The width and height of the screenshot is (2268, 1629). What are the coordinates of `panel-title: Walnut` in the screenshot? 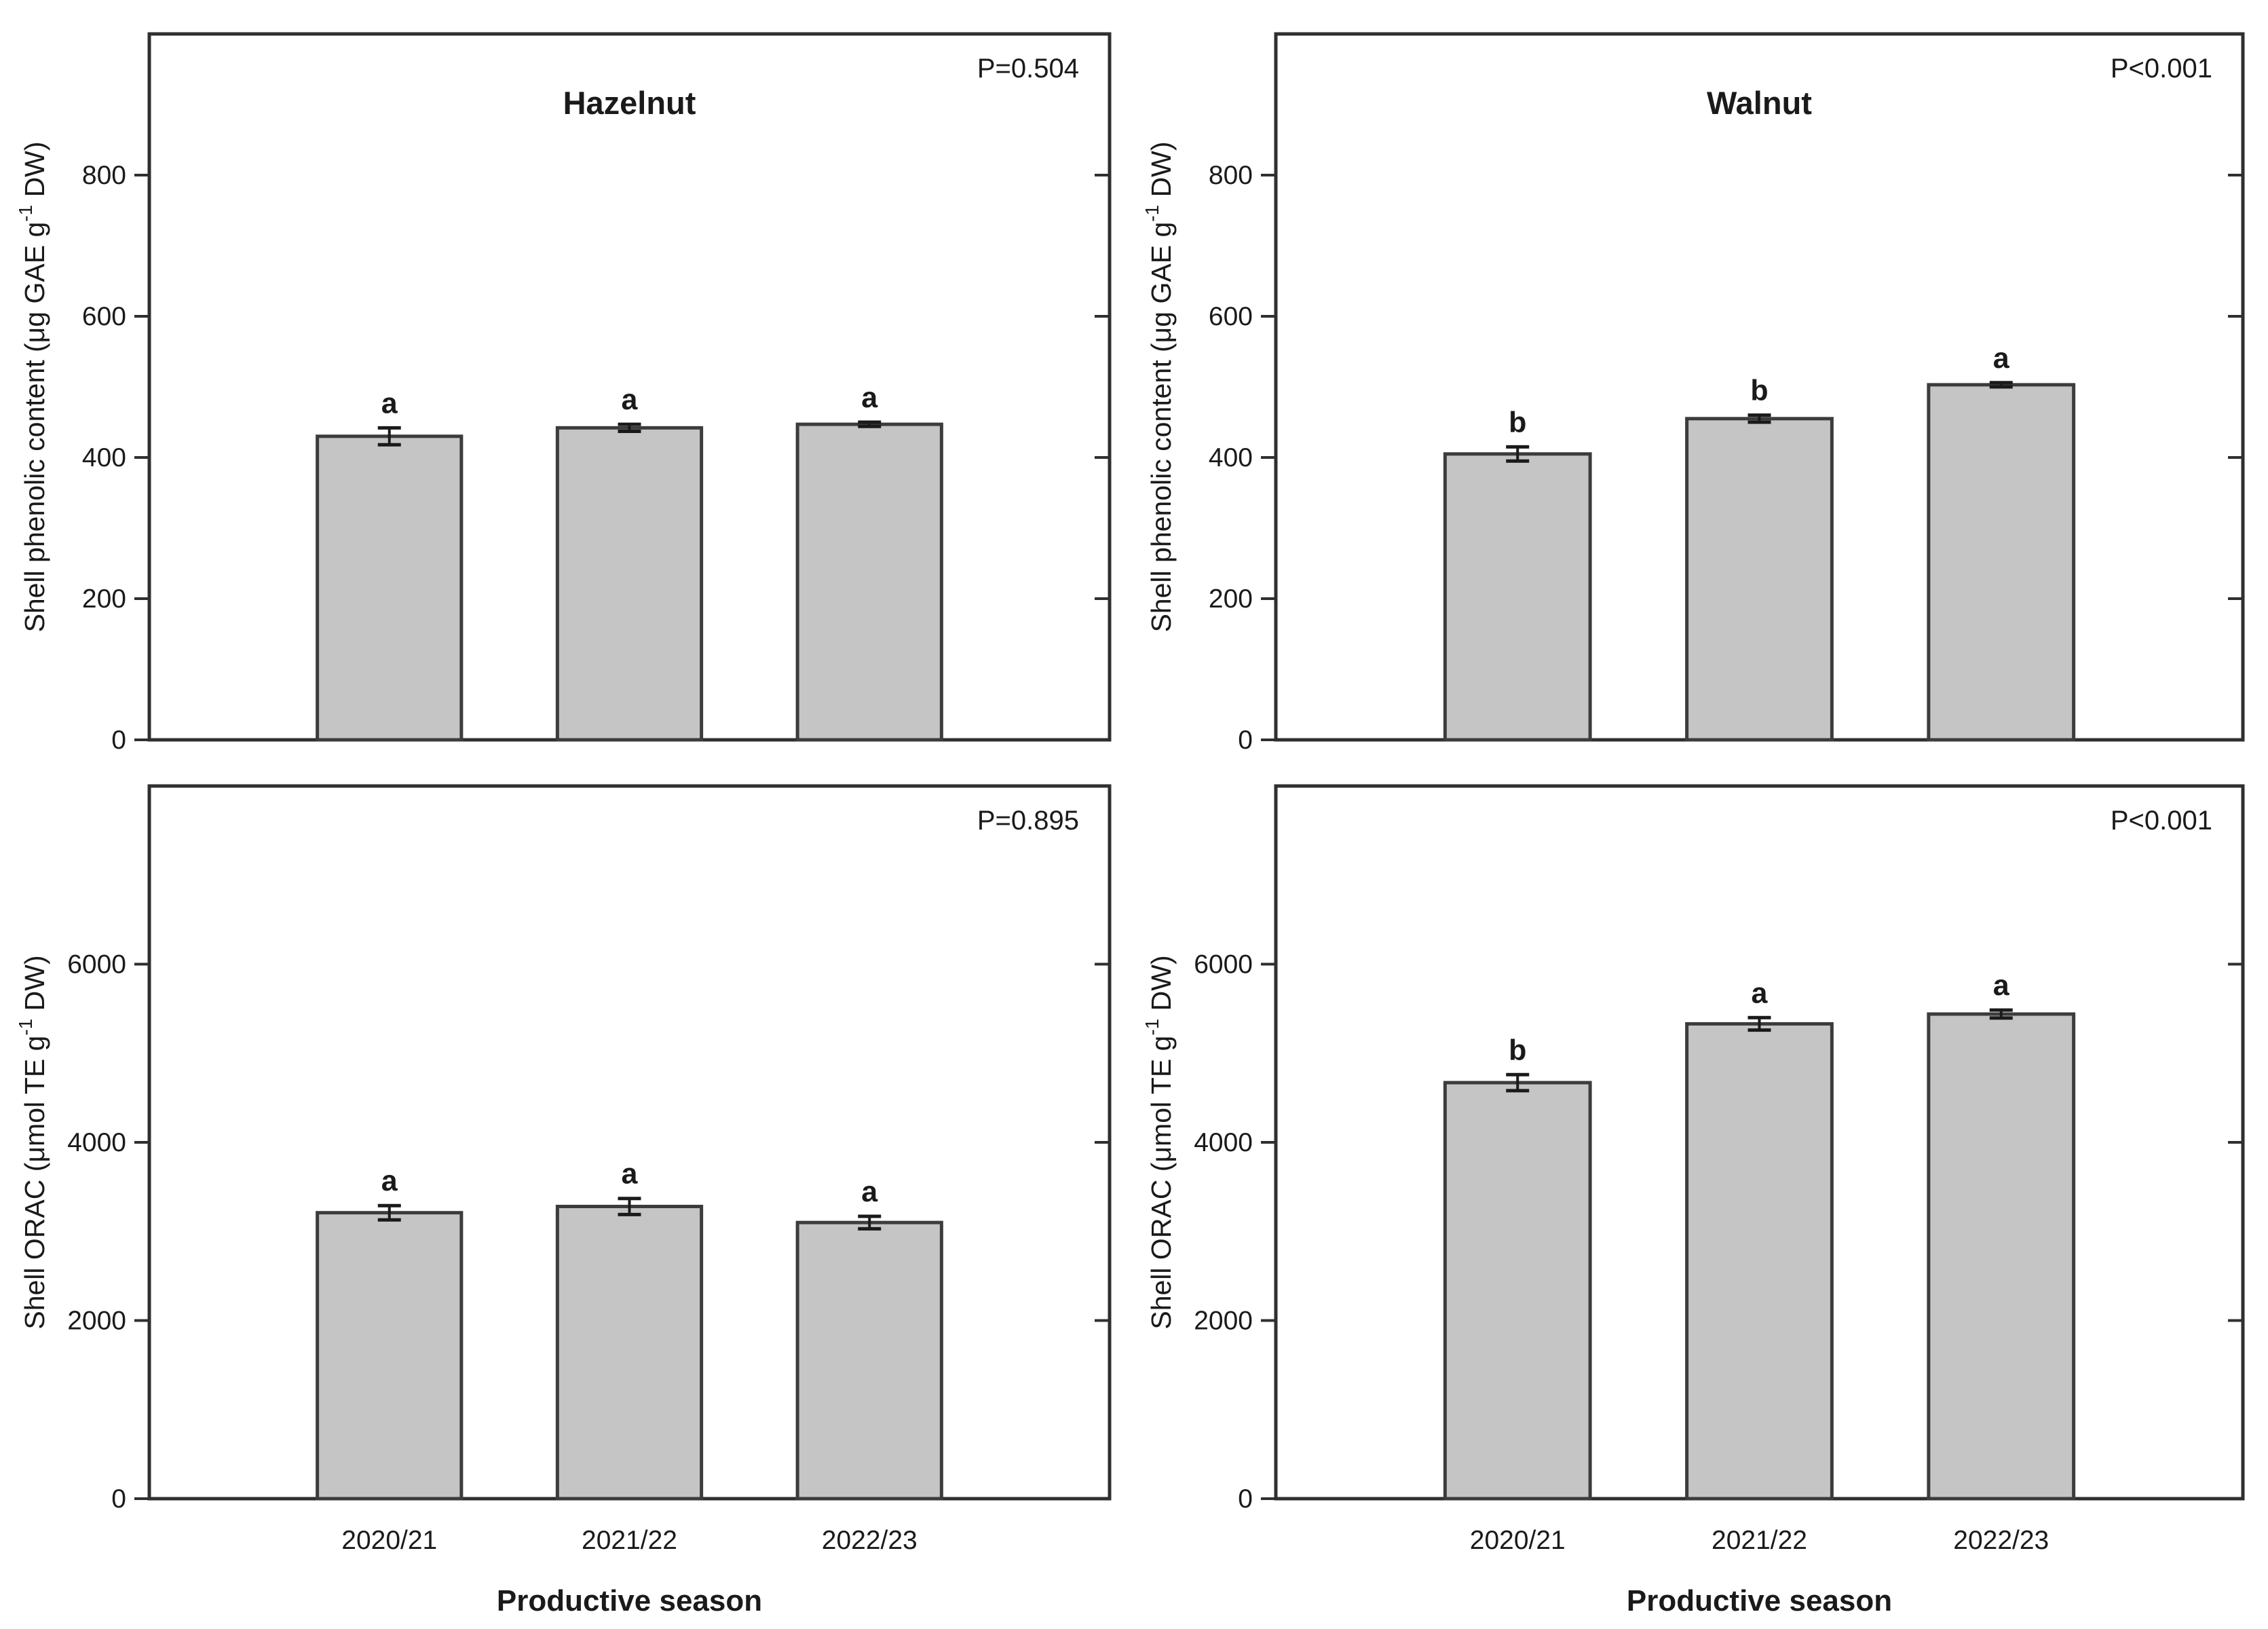 It's located at (1759, 103).